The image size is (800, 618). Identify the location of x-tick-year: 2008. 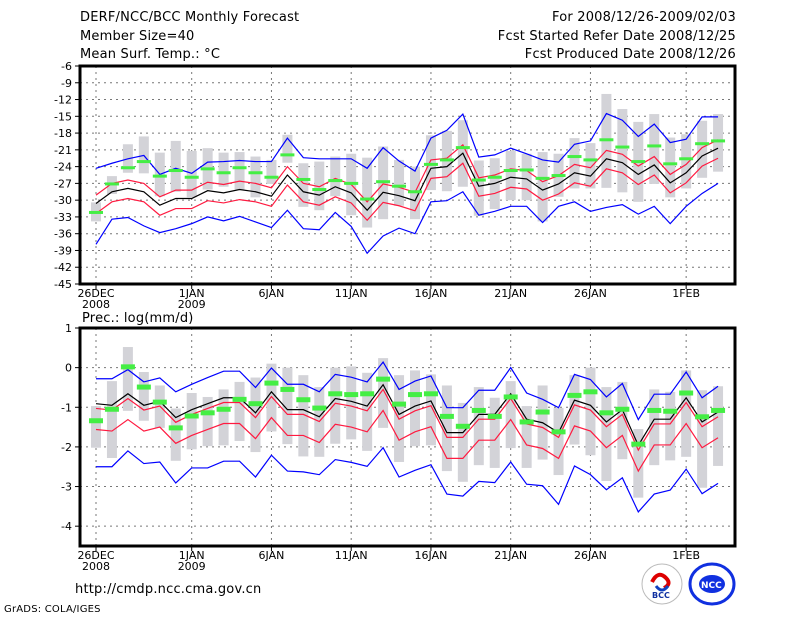
(96, 566).